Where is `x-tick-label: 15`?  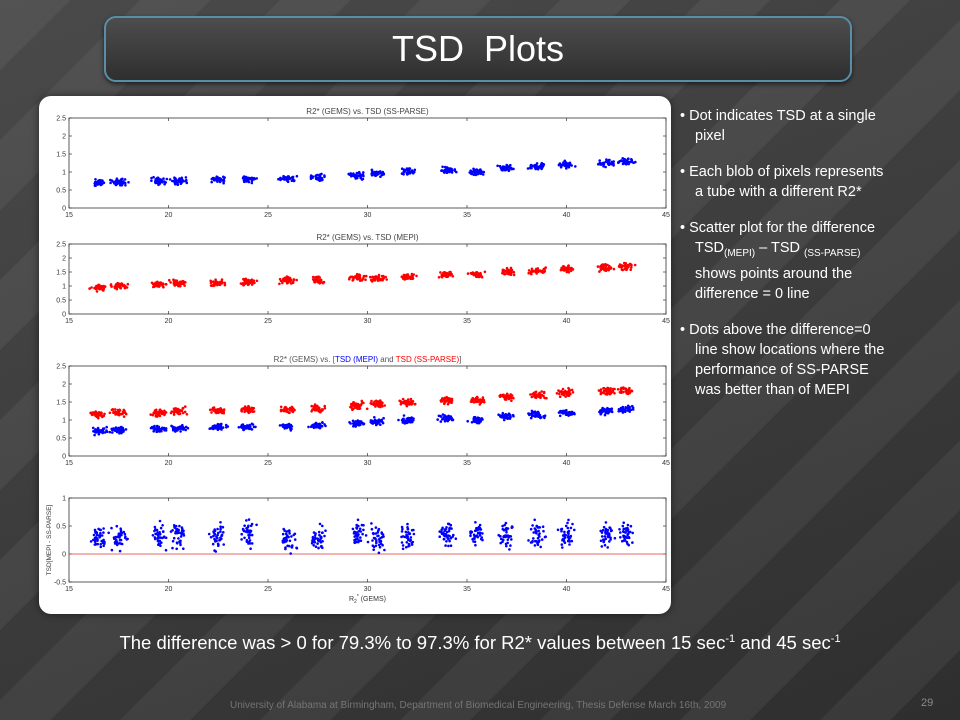 x-tick-label: 15 is located at coordinates (69, 589).